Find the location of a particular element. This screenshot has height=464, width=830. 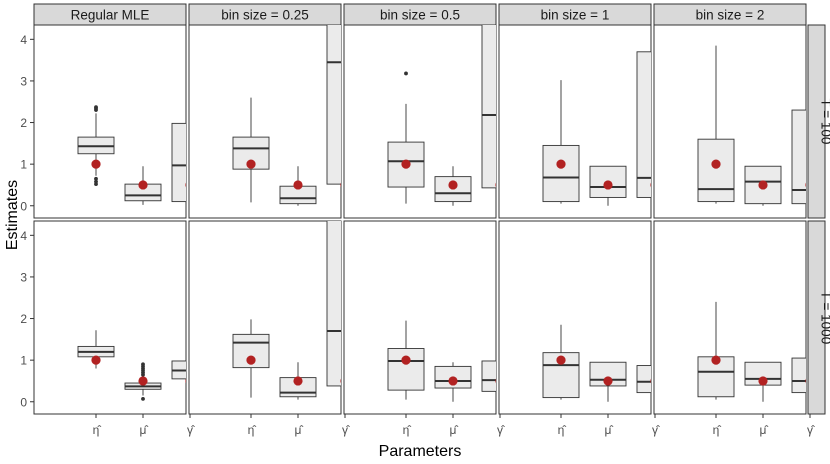

y-tick-label-1-1: 1 is located at coordinates (23, 361).